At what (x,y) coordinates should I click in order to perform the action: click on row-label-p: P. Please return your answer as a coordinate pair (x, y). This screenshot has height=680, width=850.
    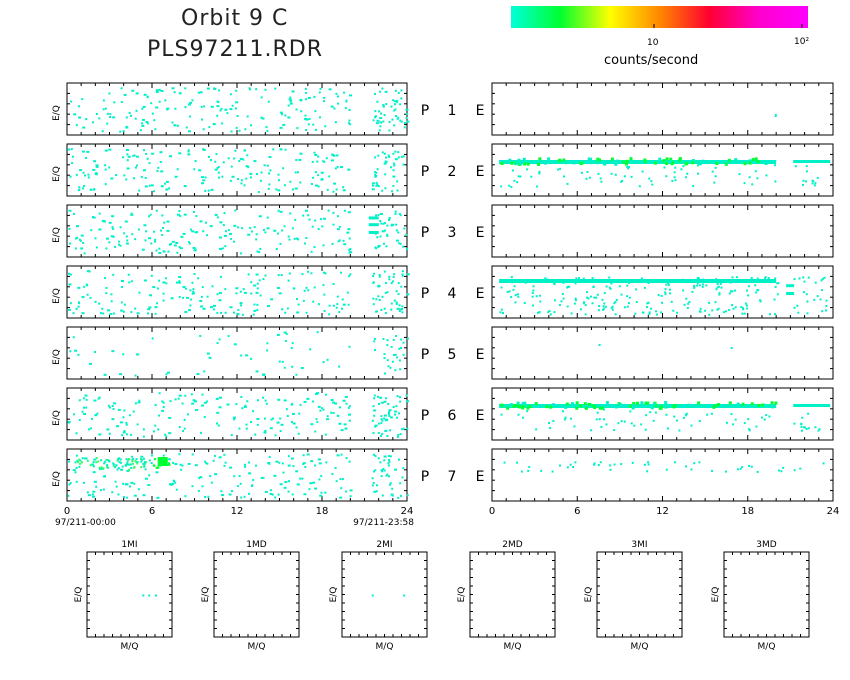
    Looking at the image, I should click on (425, 477).